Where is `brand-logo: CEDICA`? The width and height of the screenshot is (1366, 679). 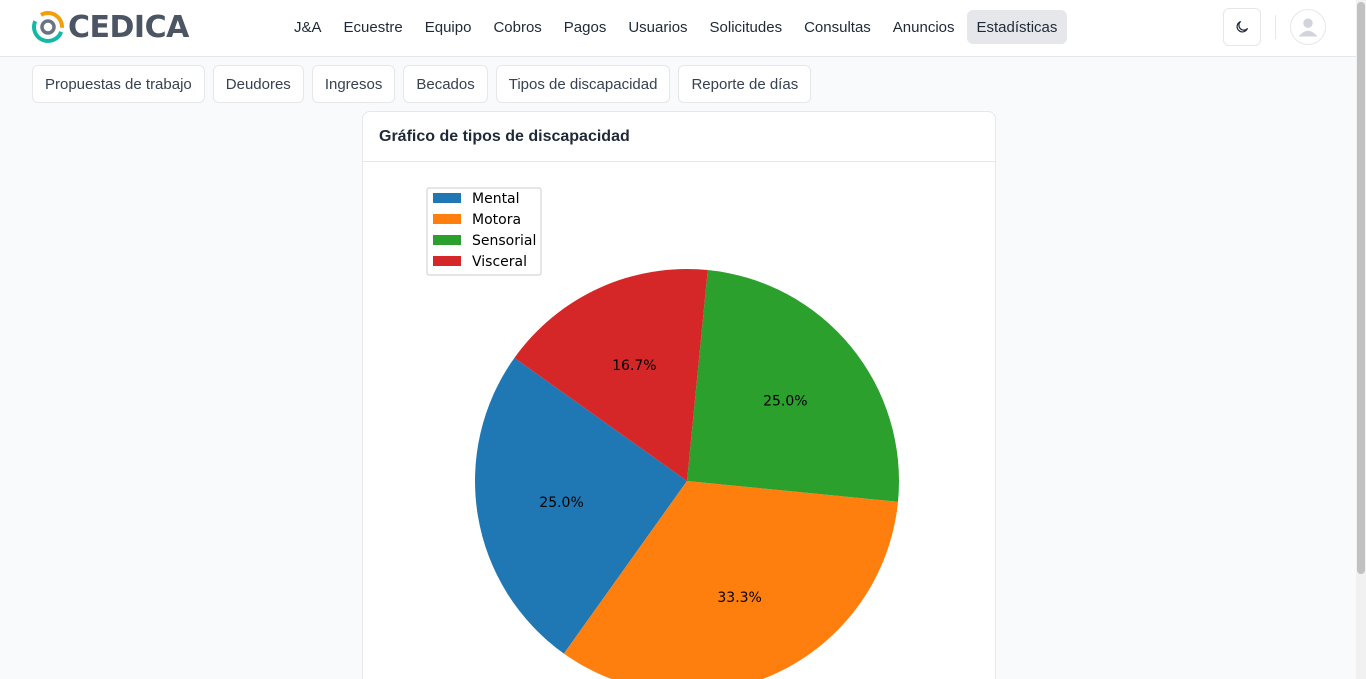 brand-logo: CEDICA is located at coordinates (109, 27).